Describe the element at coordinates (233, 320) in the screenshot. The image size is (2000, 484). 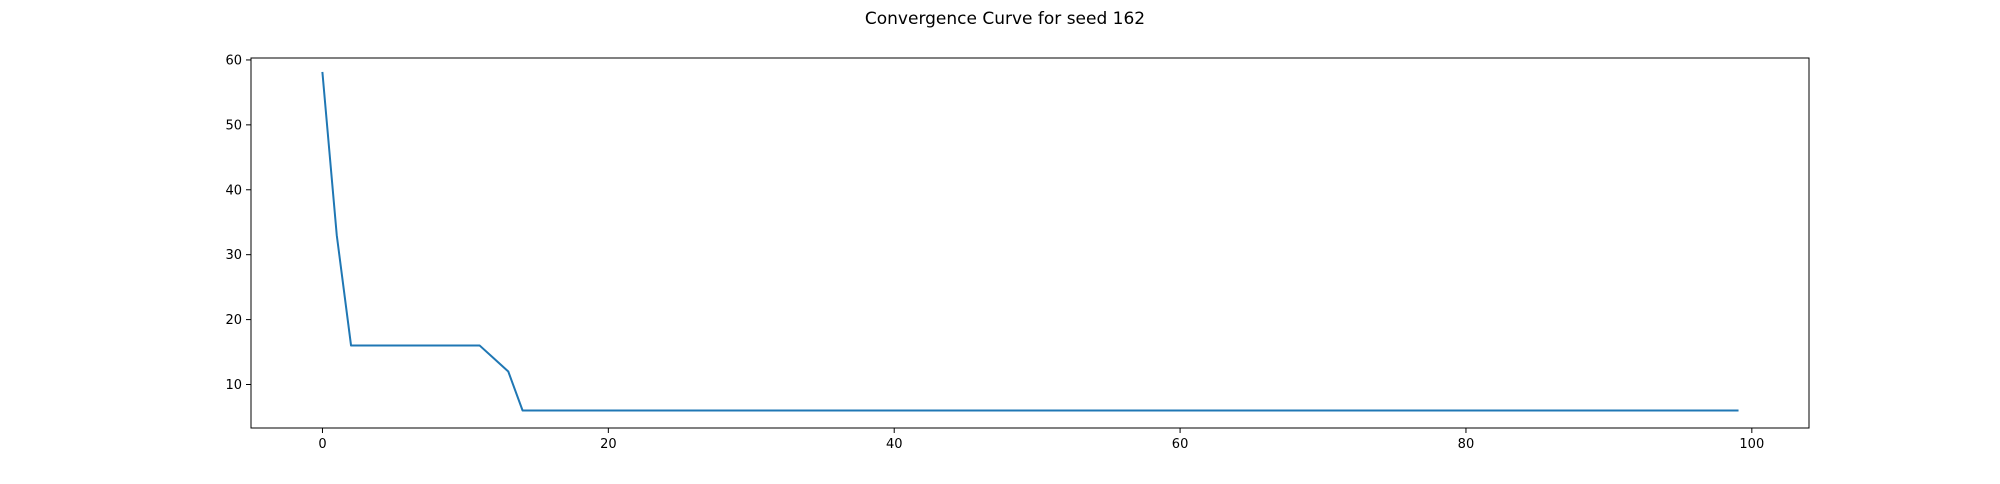
I see `y-tick-label: 20` at that location.